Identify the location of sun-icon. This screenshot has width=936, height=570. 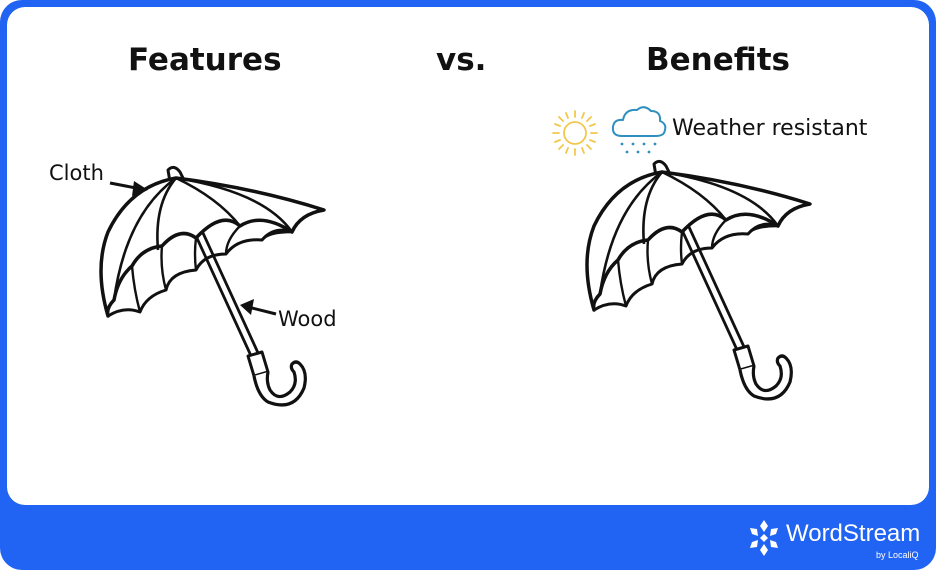
(575, 133).